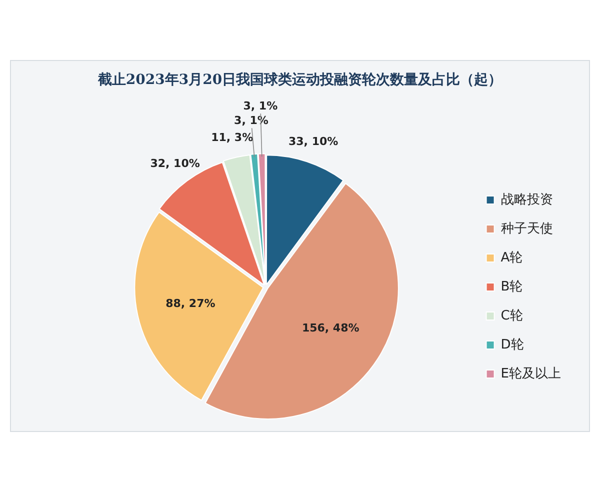  I want to click on legend-label: A轮, so click(511, 258).